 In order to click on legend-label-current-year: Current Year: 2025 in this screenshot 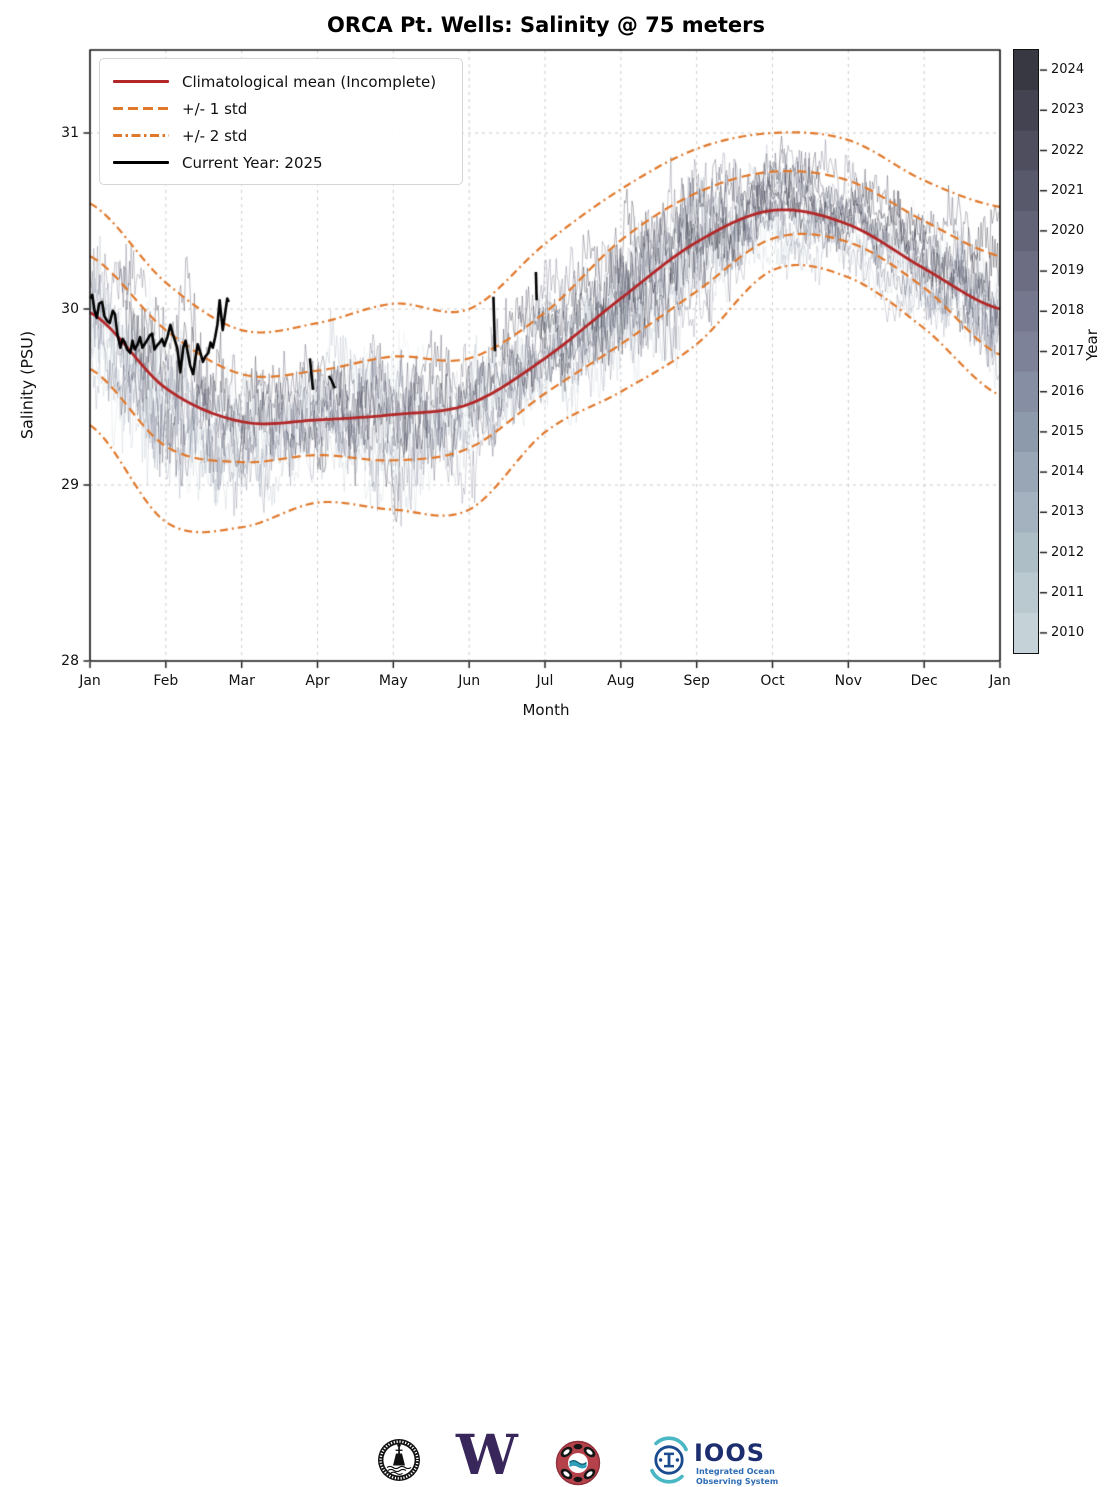, I will do `click(252, 162)`.